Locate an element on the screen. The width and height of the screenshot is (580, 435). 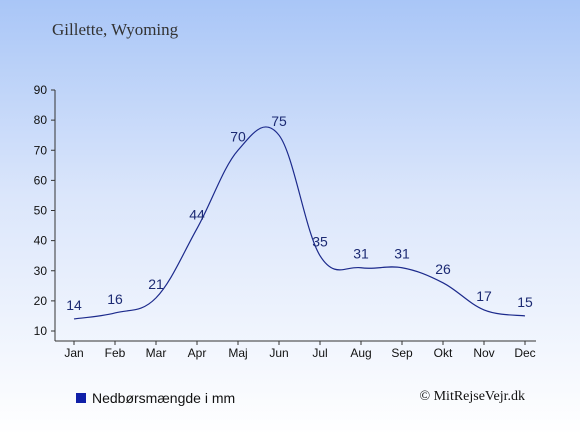
y-tick-label: 40 is located at coordinates (41, 241).